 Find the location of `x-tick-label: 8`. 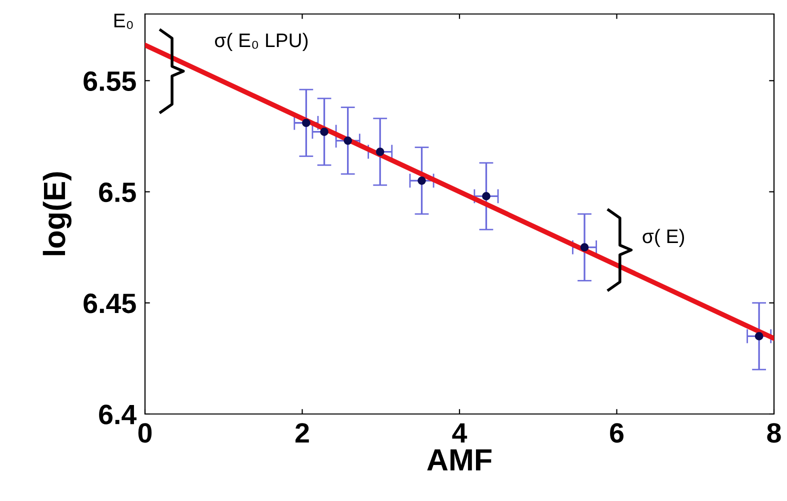

x-tick-label: 8 is located at coordinates (774, 433).